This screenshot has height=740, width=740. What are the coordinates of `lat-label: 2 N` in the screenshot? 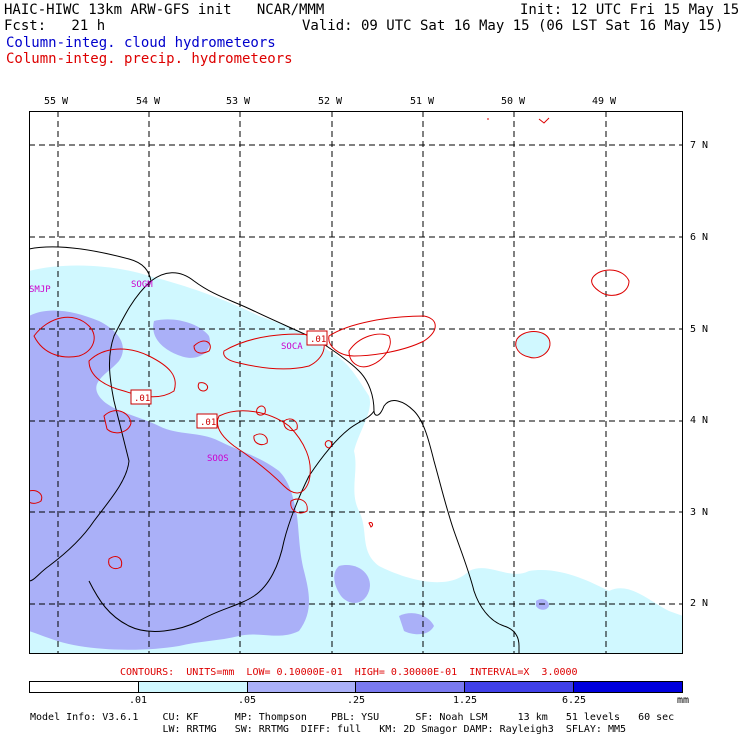 It's located at (699, 603).